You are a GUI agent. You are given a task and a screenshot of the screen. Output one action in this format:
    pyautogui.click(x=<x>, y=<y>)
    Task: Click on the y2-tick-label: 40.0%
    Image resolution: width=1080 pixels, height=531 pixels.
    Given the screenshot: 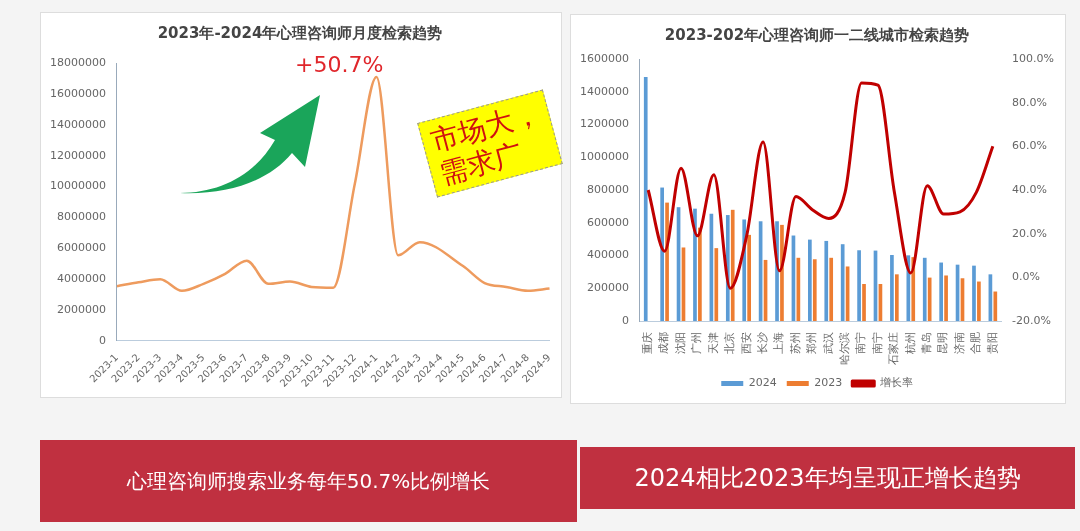 What is the action you would take?
    pyautogui.click(x=1030, y=189)
    